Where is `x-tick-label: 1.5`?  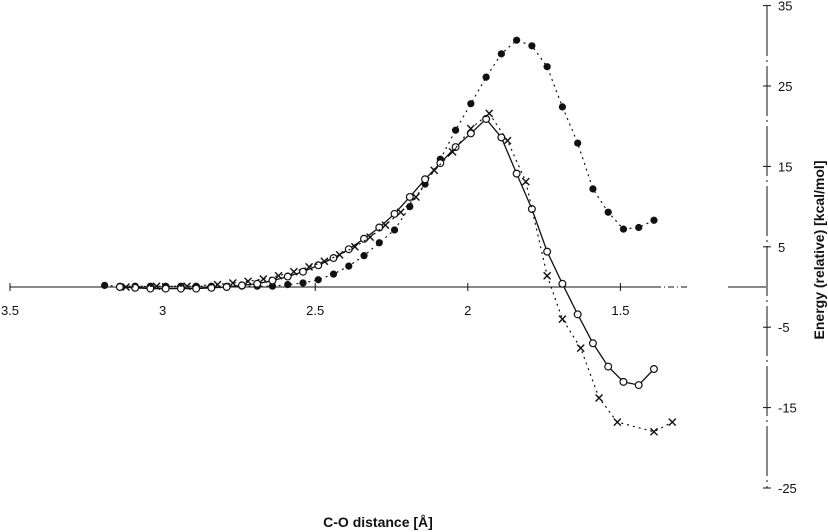 x-tick-label: 1.5 is located at coordinates (620, 310).